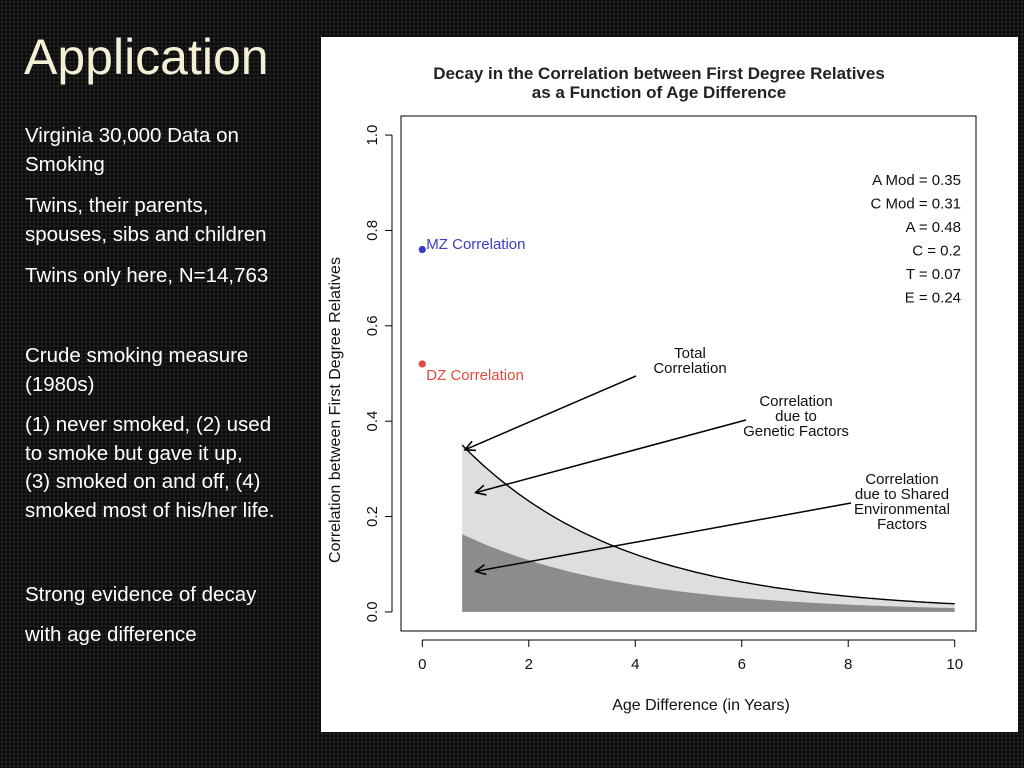 This screenshot has height=768, width=1024. What do you see at coordinates (916, 204) in the screenshot?
I see `parameter-estimate: C Mod = 0.31` at bounding box center [916, 204].